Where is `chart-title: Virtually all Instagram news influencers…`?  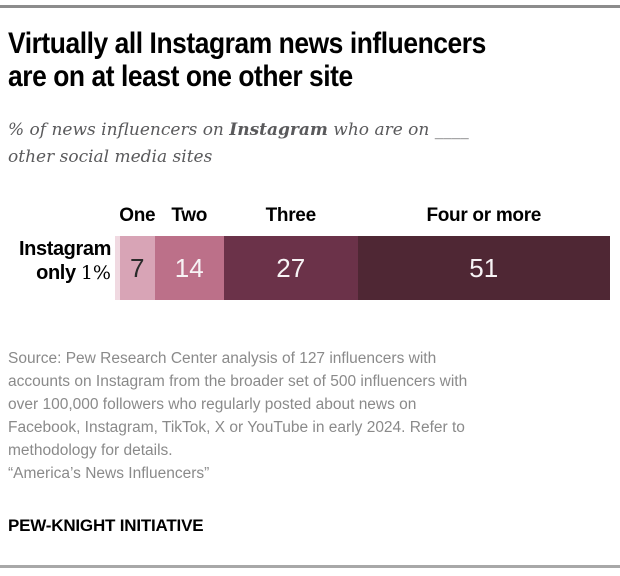 chart-title: Virtually all Instagram news influencers… is located at coordinates (307, 60).